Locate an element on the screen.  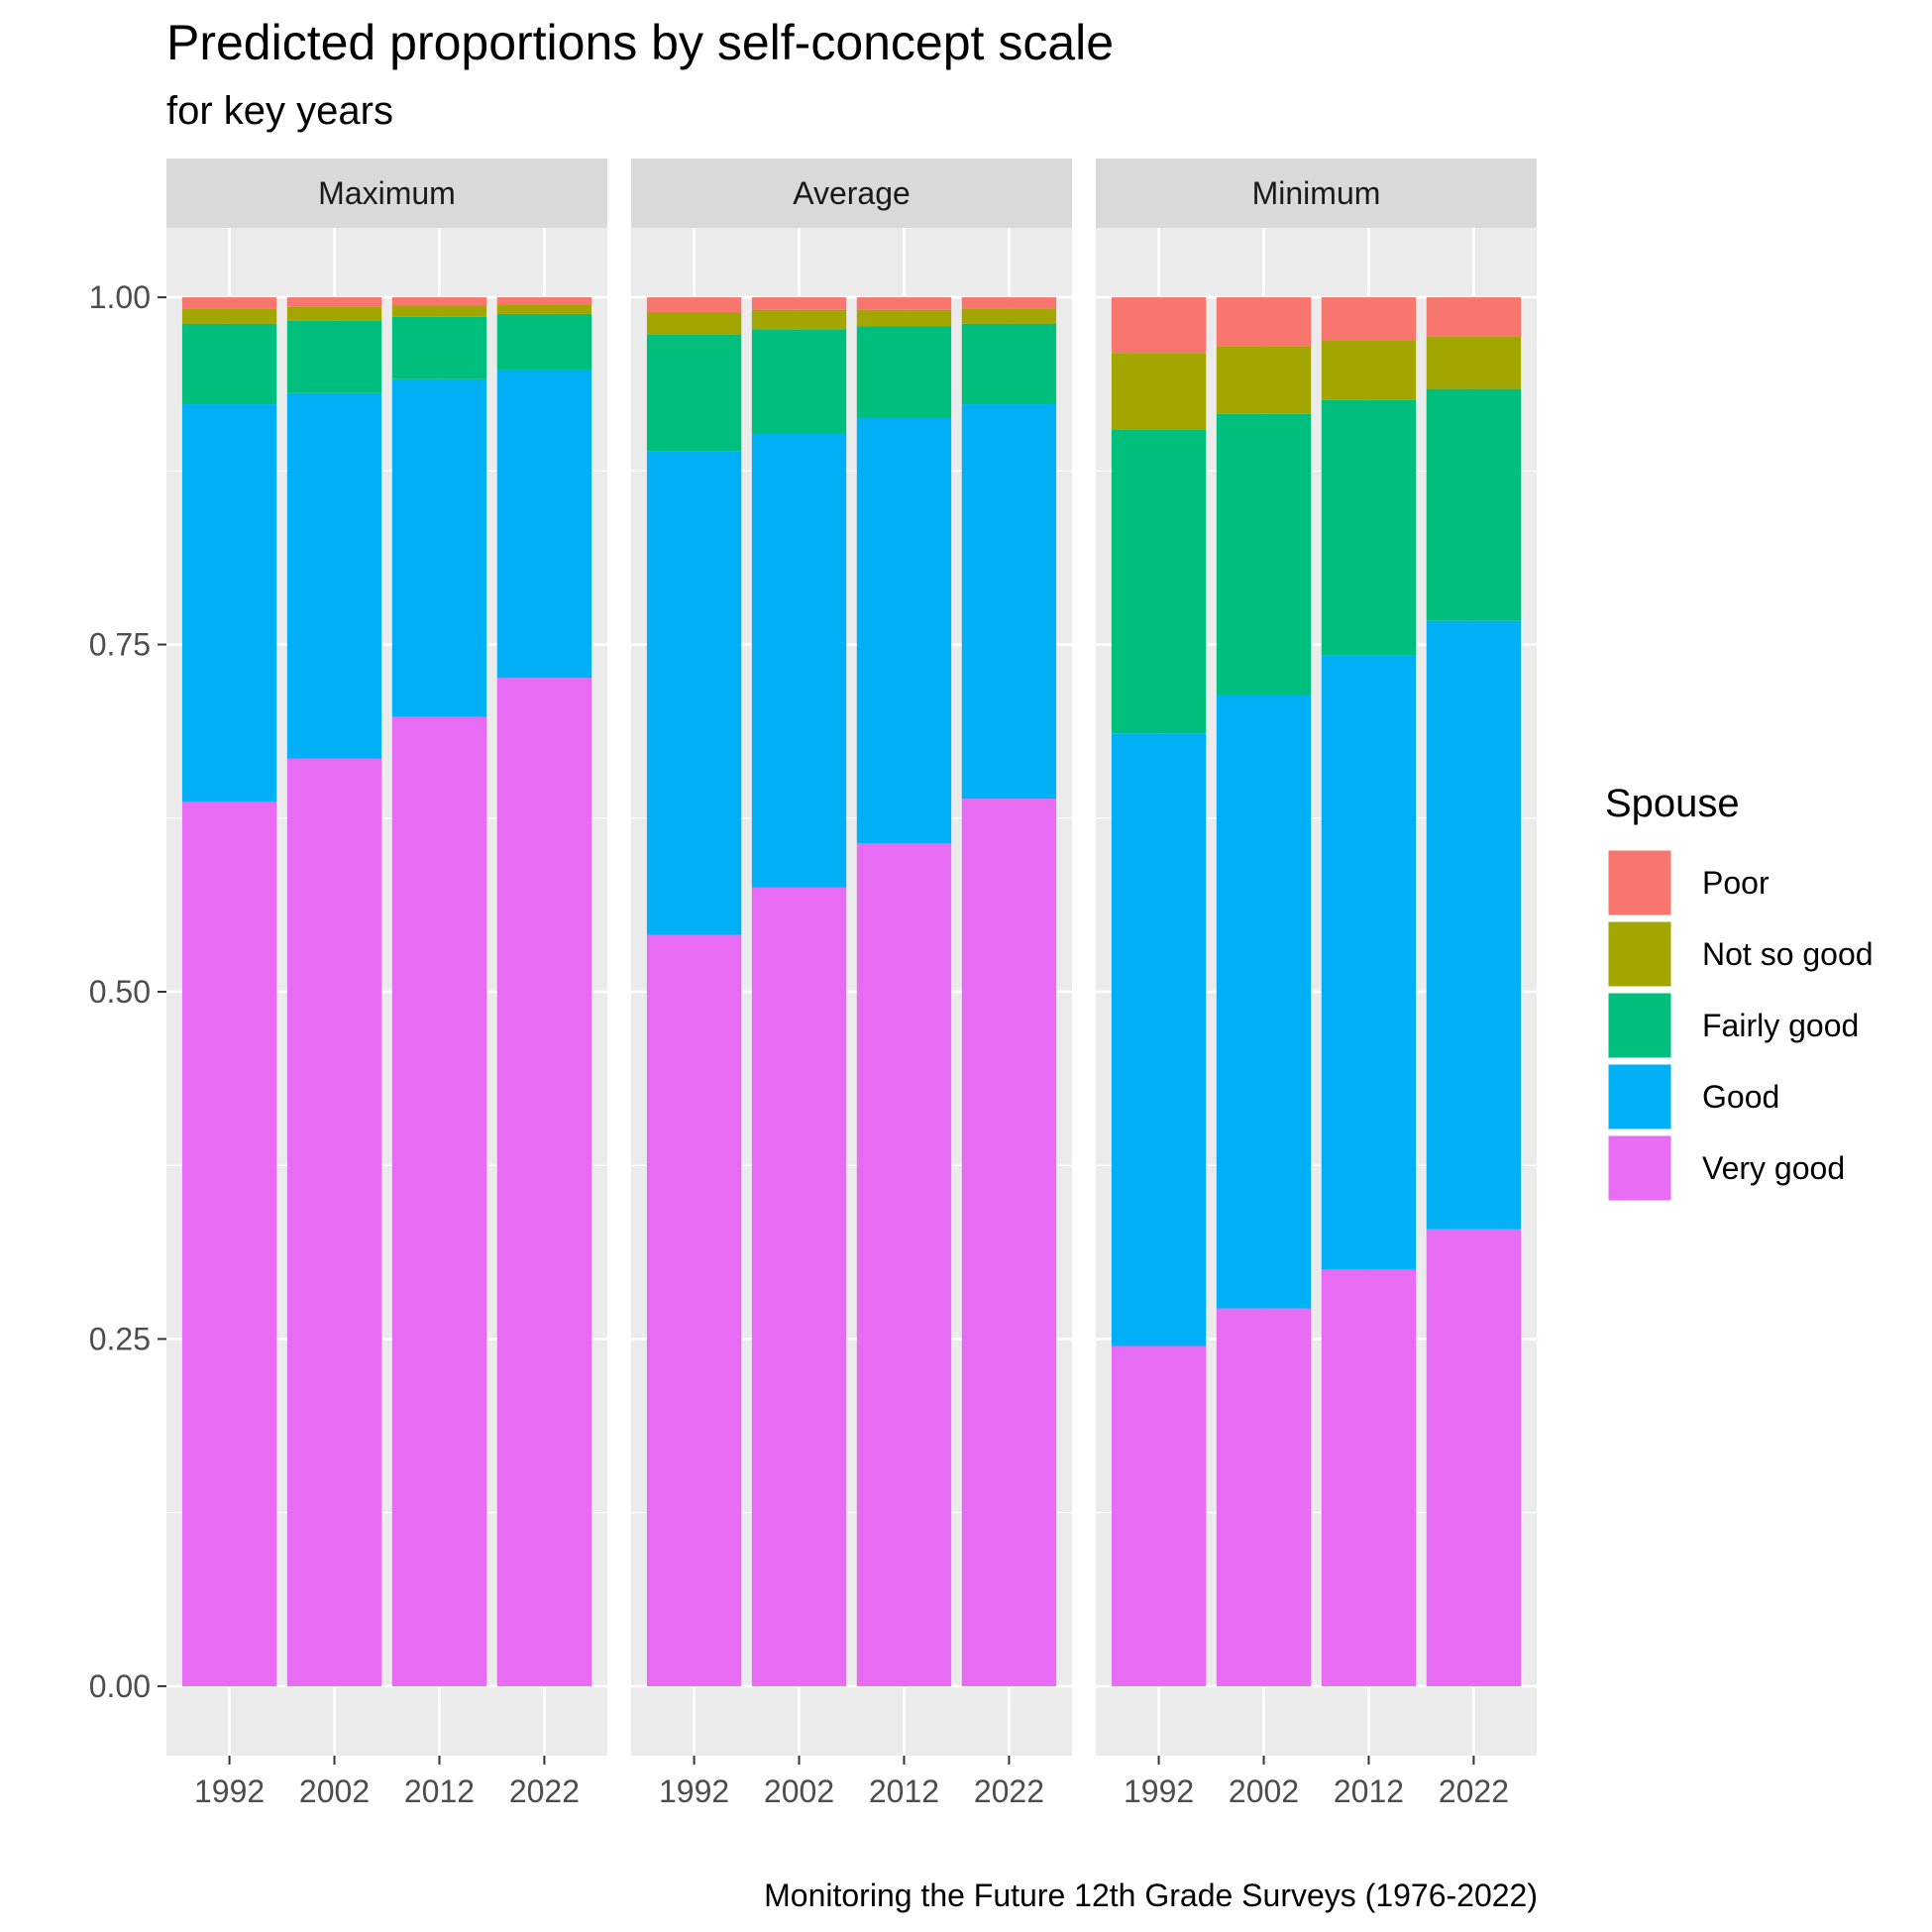
legend-label-good: Good is located at coordinates (1740, 1097).